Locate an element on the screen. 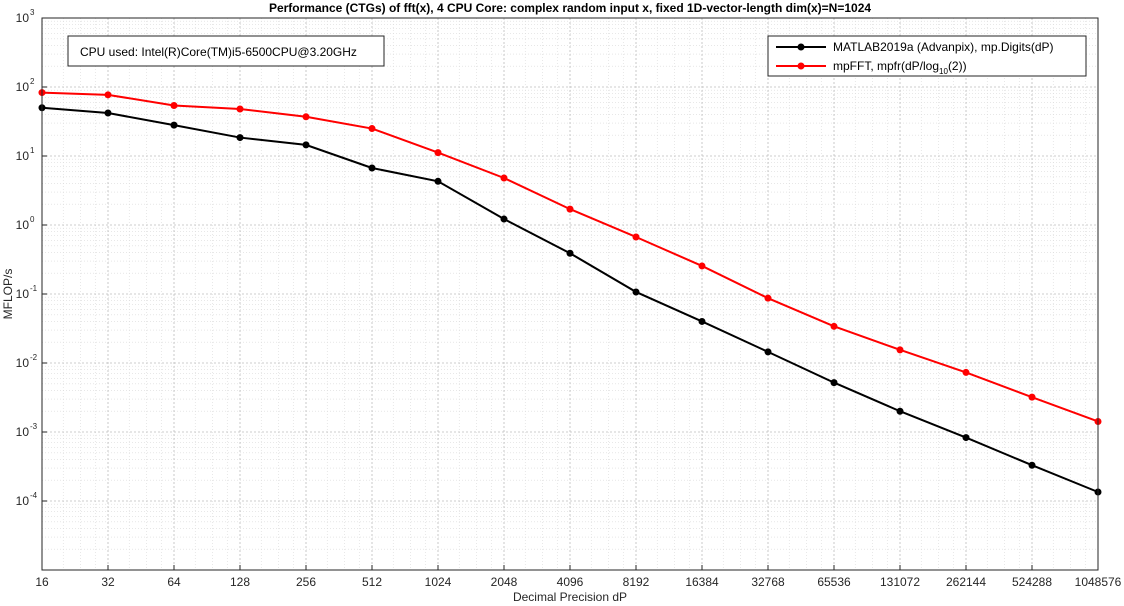  x-tick-label: 32 is located at coordinates (108, 582).